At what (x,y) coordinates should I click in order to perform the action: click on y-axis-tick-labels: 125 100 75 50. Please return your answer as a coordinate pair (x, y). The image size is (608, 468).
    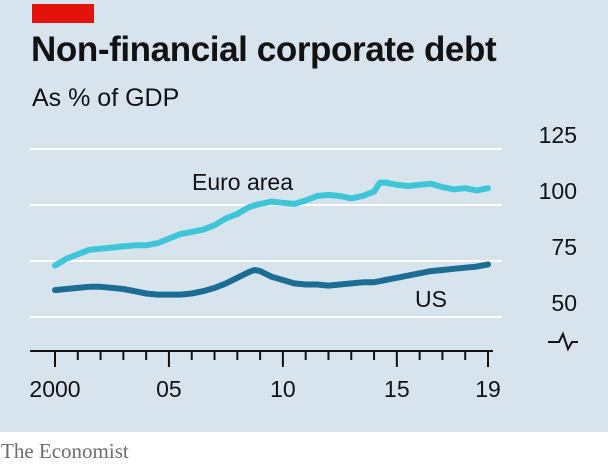
    Looking at the image, I should click on (558, 219).